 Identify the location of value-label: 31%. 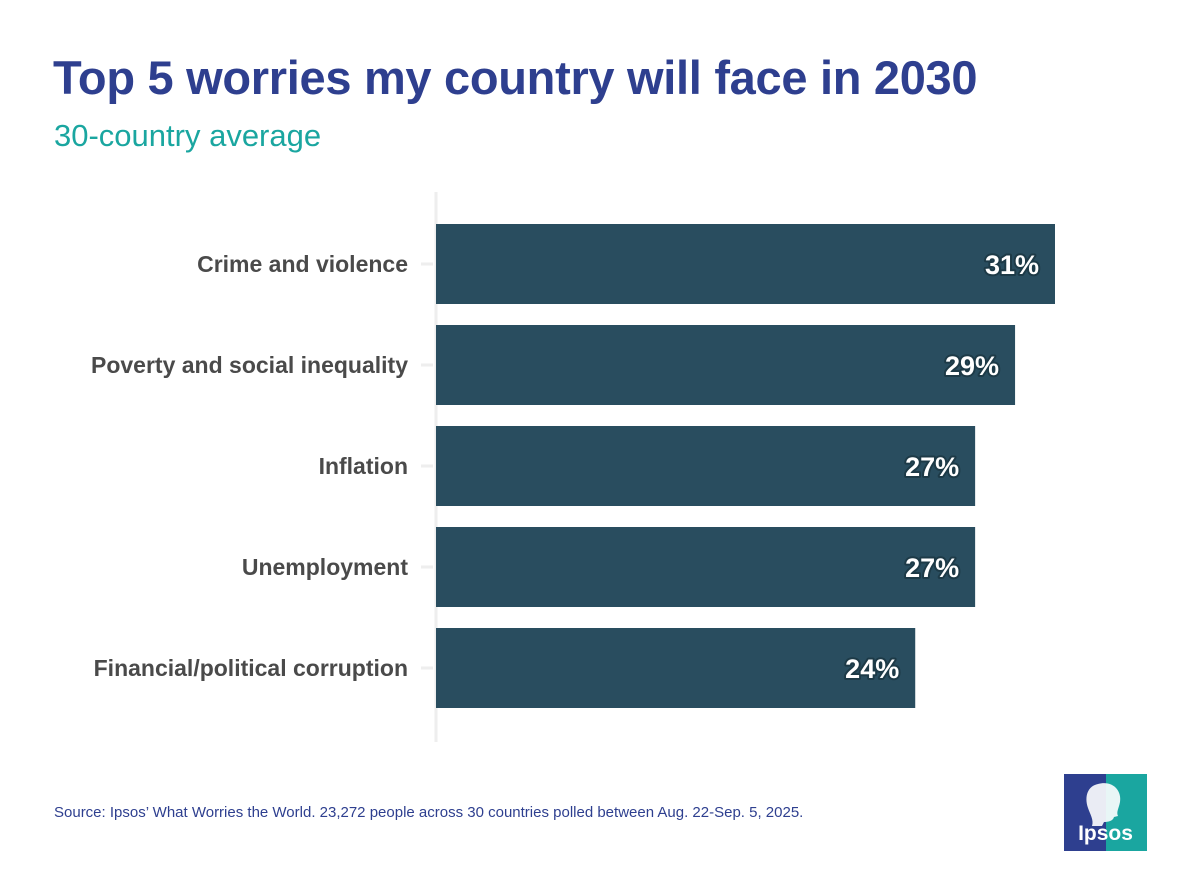
(1012, 265).